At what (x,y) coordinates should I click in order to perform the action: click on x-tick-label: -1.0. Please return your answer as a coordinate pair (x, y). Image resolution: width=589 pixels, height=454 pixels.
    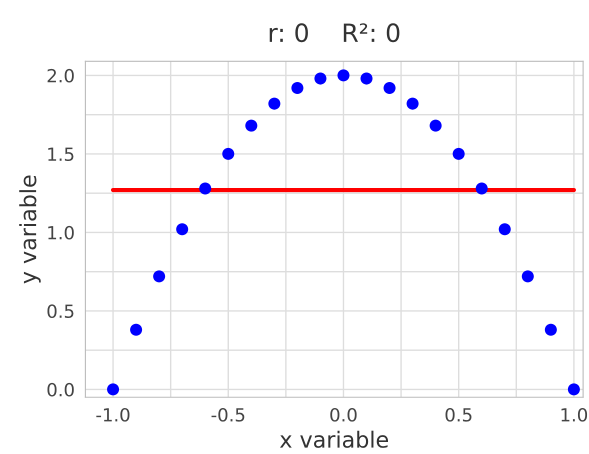
    Looking at the image, I should click on (113, 415).